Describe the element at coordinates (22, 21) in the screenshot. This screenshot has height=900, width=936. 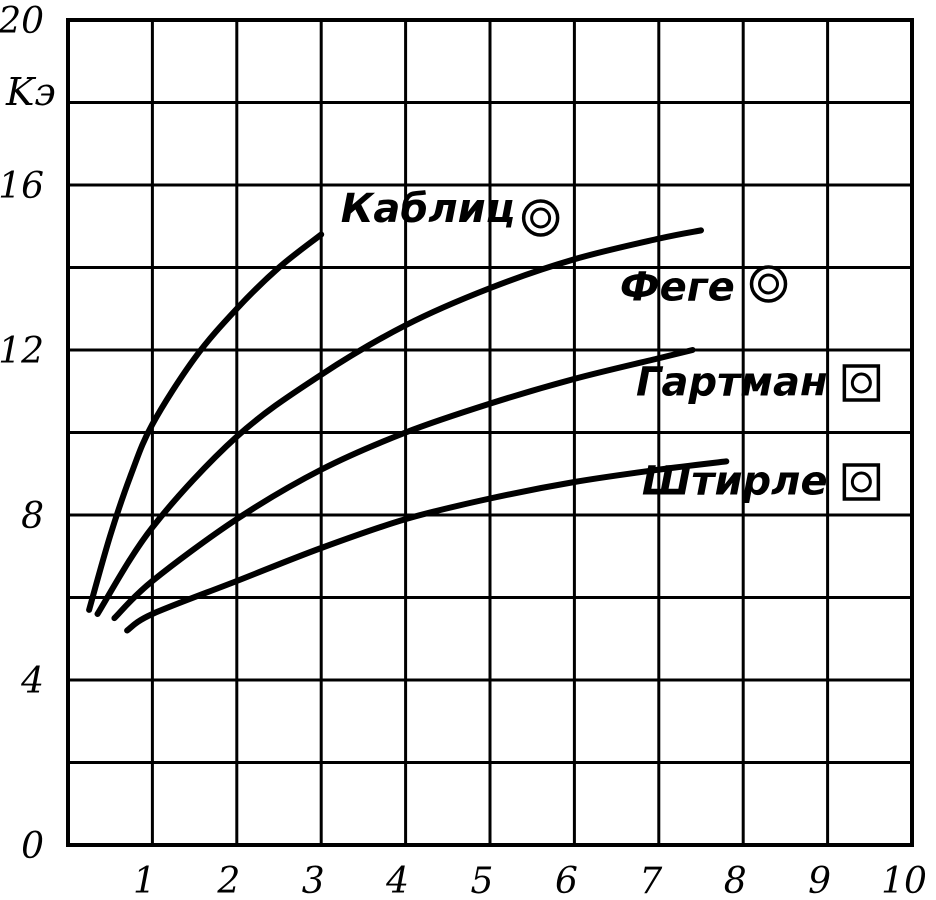
I see `y-tick-label: 20` at that location.